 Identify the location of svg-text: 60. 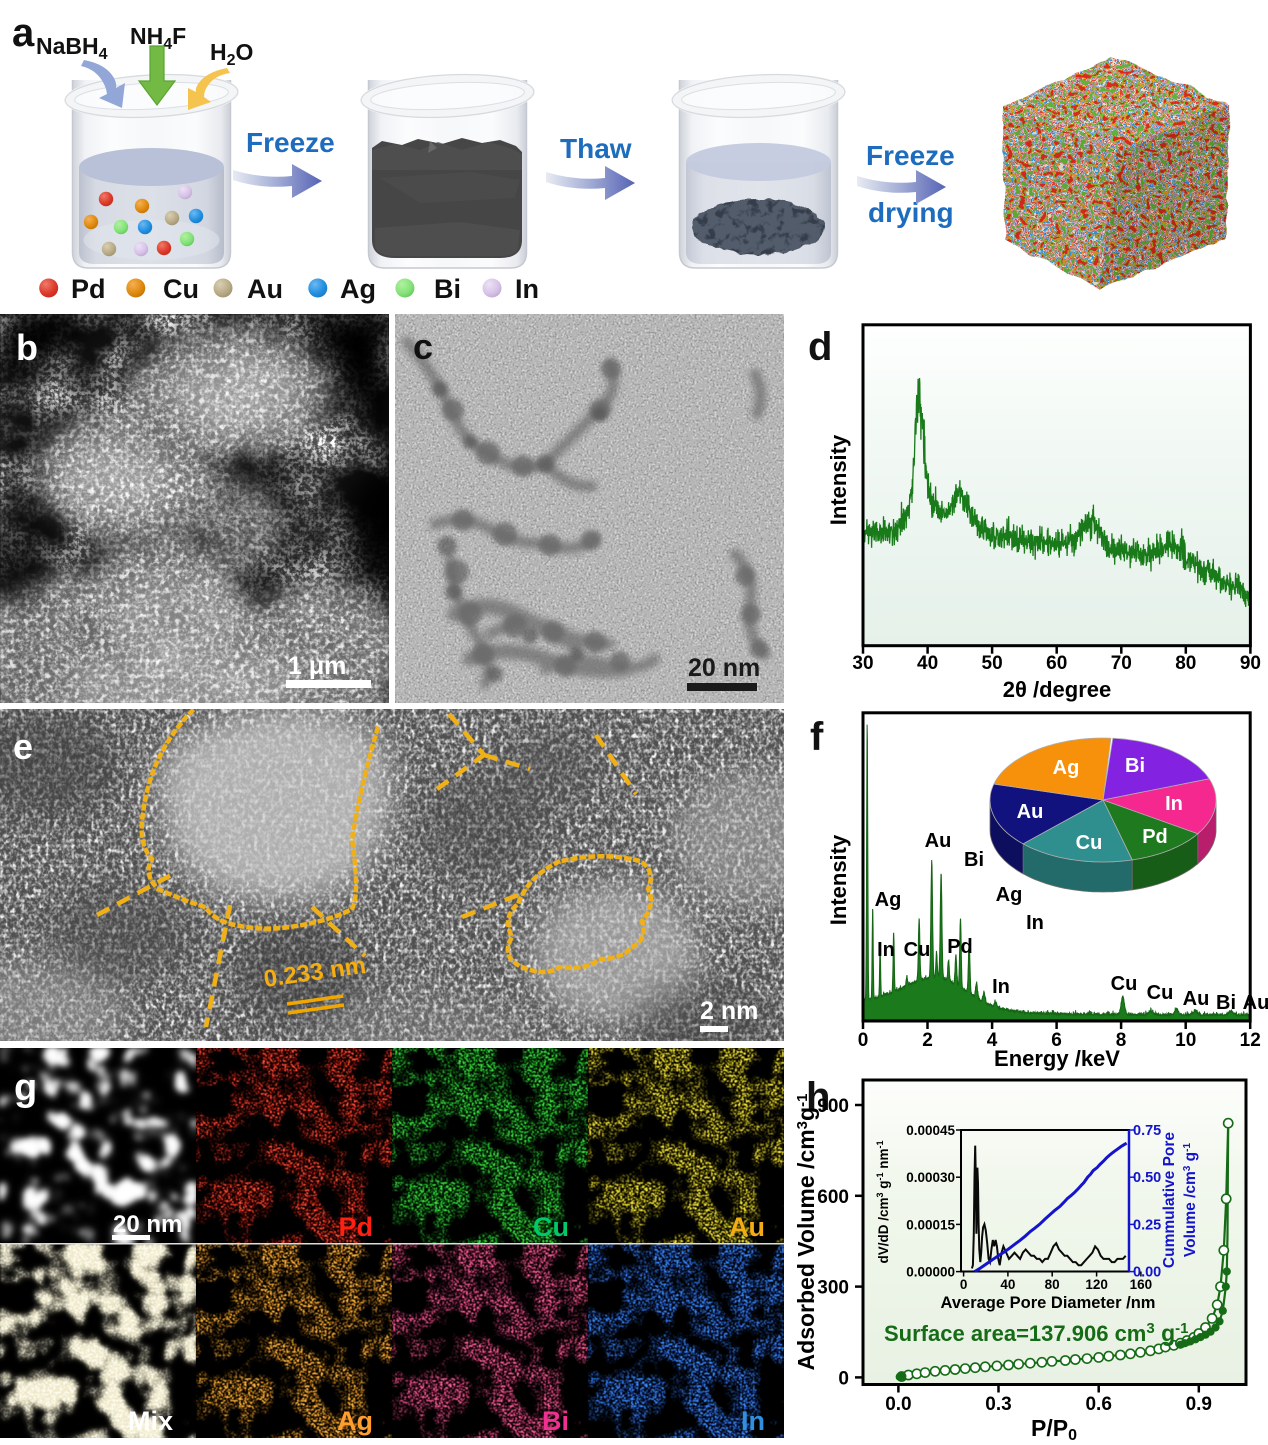
(1056, 663).